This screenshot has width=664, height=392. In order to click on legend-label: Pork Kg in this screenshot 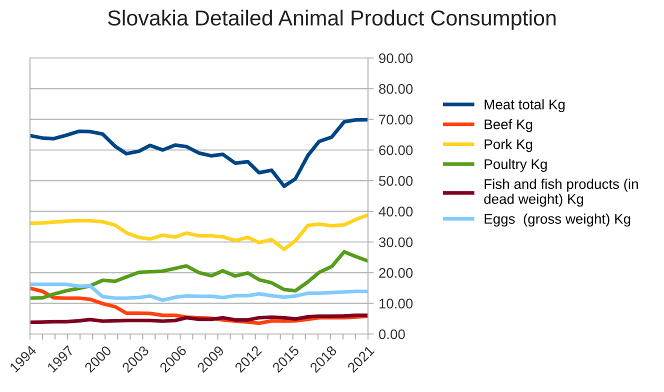, I will do `click(508, 145)`.